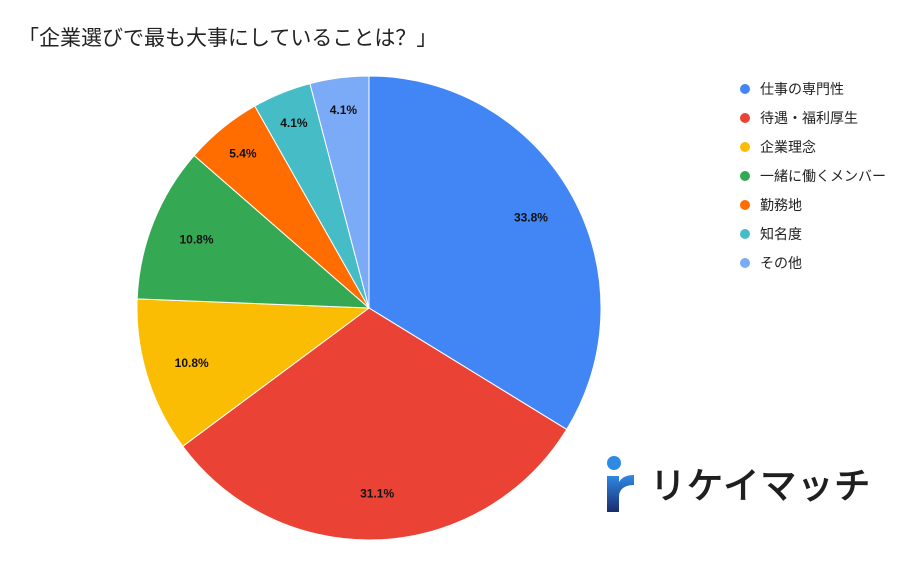 Image resolution: width=918 pixels, height=568 pixels. What do you see at coordinates (802, 89) in the screenshot?
I see `legend-label-0: 仕事の専門性` at bounding box center [802, 89].